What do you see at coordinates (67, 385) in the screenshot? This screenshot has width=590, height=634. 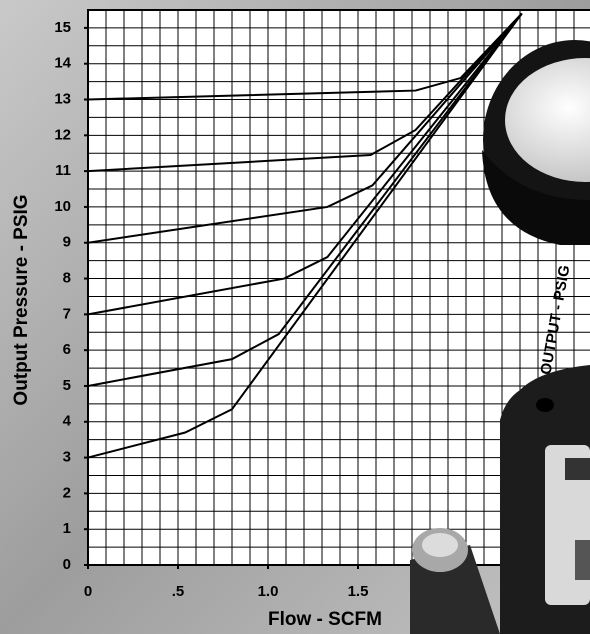 I see `y-tick-label: 5` at bounding box center [67, 385].